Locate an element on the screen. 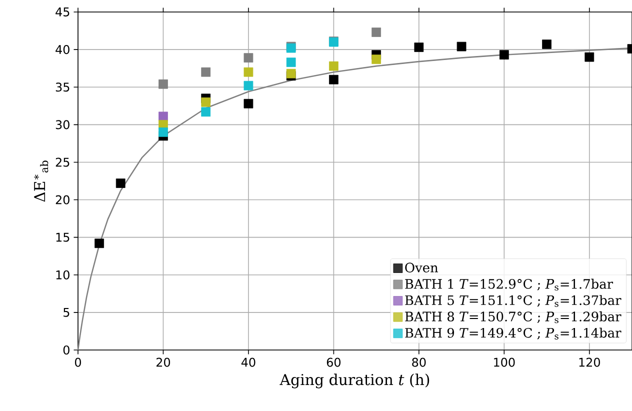  y-tick-label: 10 is located at coordinates (63, 275).